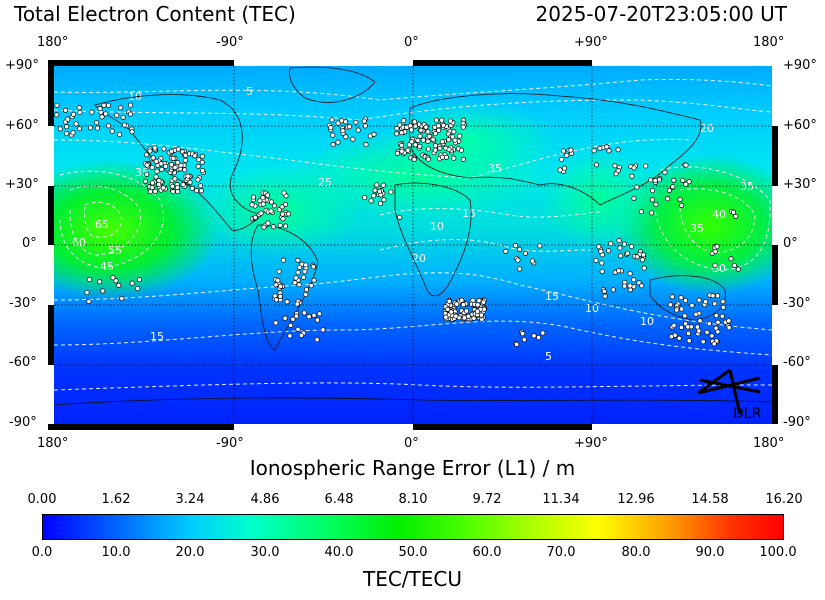 The image size is (825, 600). I want to click on contour-label: 15, so click(552, 296).